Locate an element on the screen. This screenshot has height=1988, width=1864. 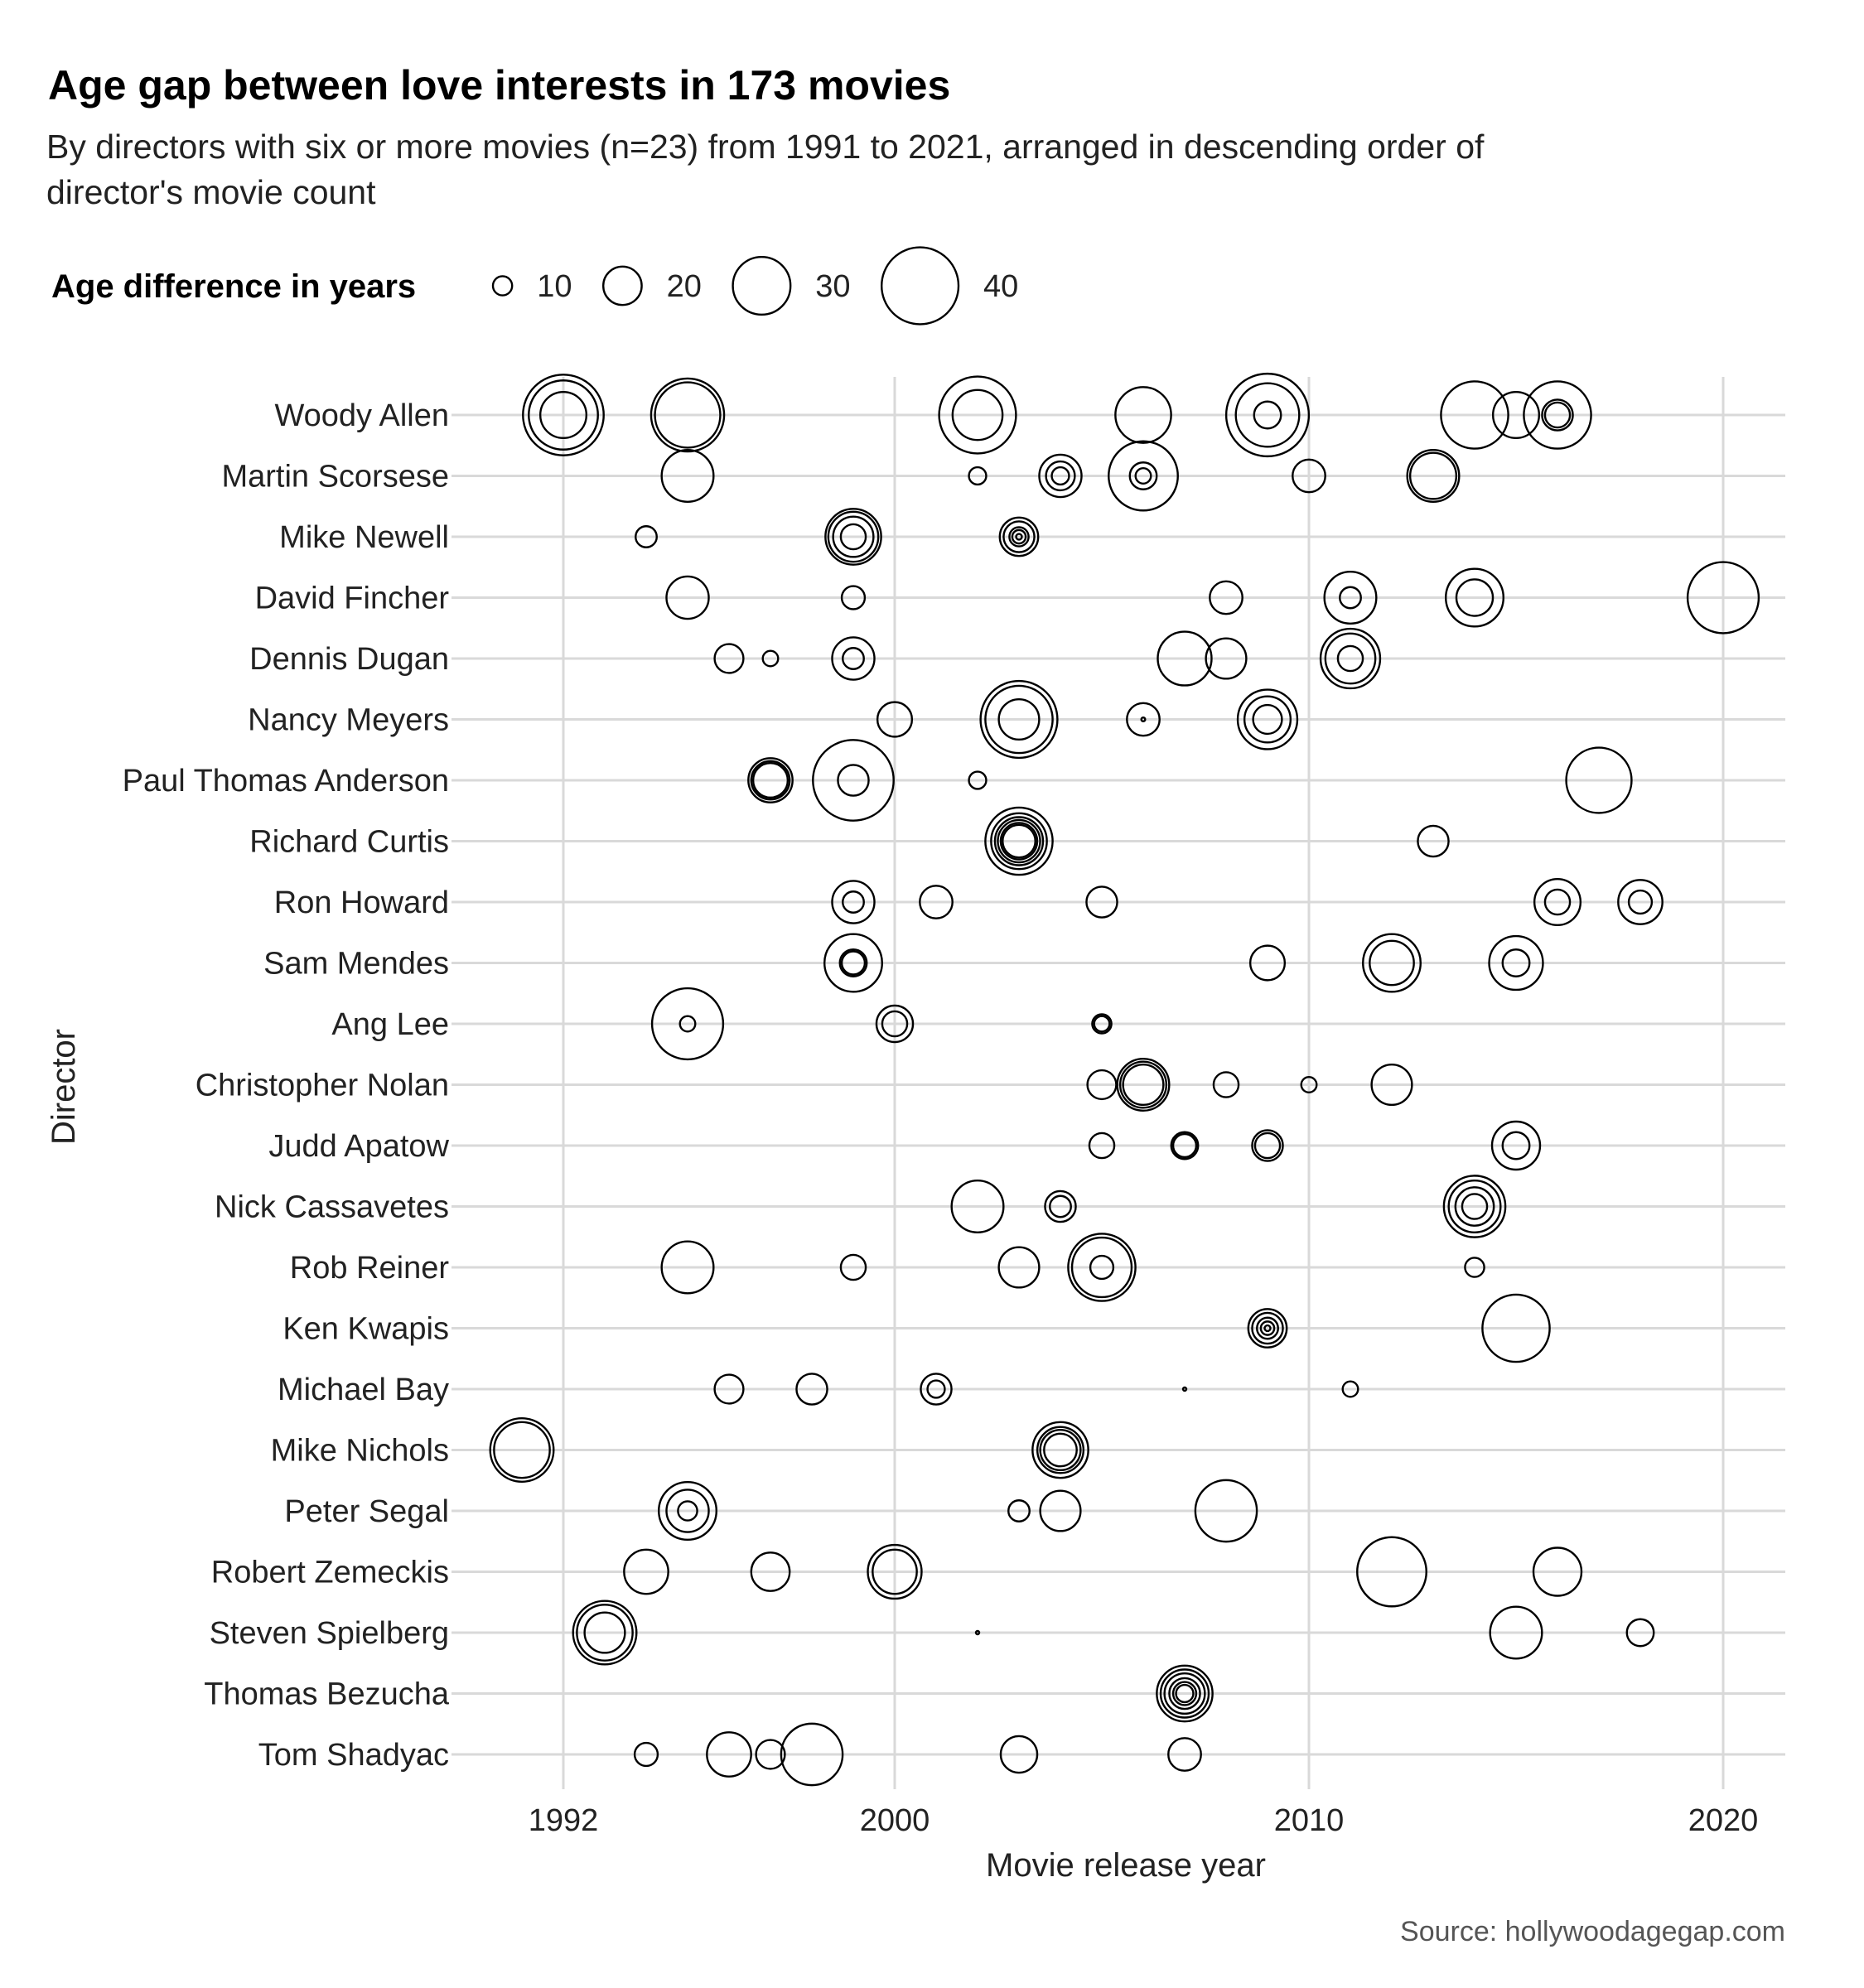
director-label-mike-newell: Mike Newell is located at coordinates (364, 537).